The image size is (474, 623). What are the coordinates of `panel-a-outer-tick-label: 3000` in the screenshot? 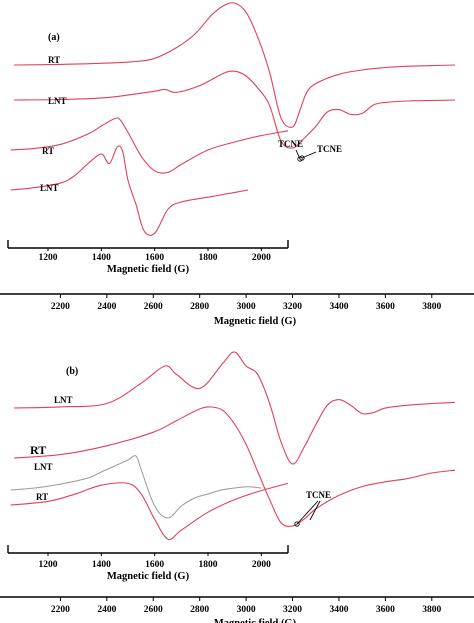 It's located at (246, 307).